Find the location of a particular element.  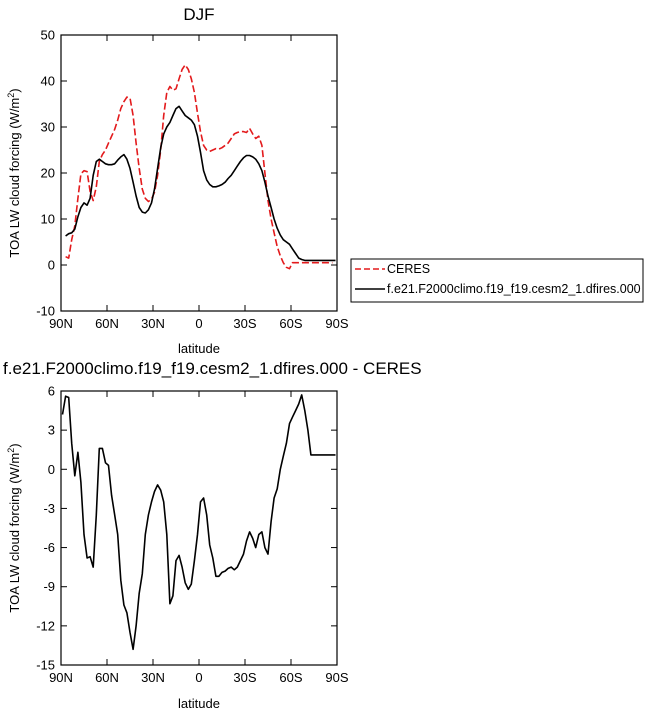

bottom-x-tick-label: 90N is located at coordinates (61, 677).